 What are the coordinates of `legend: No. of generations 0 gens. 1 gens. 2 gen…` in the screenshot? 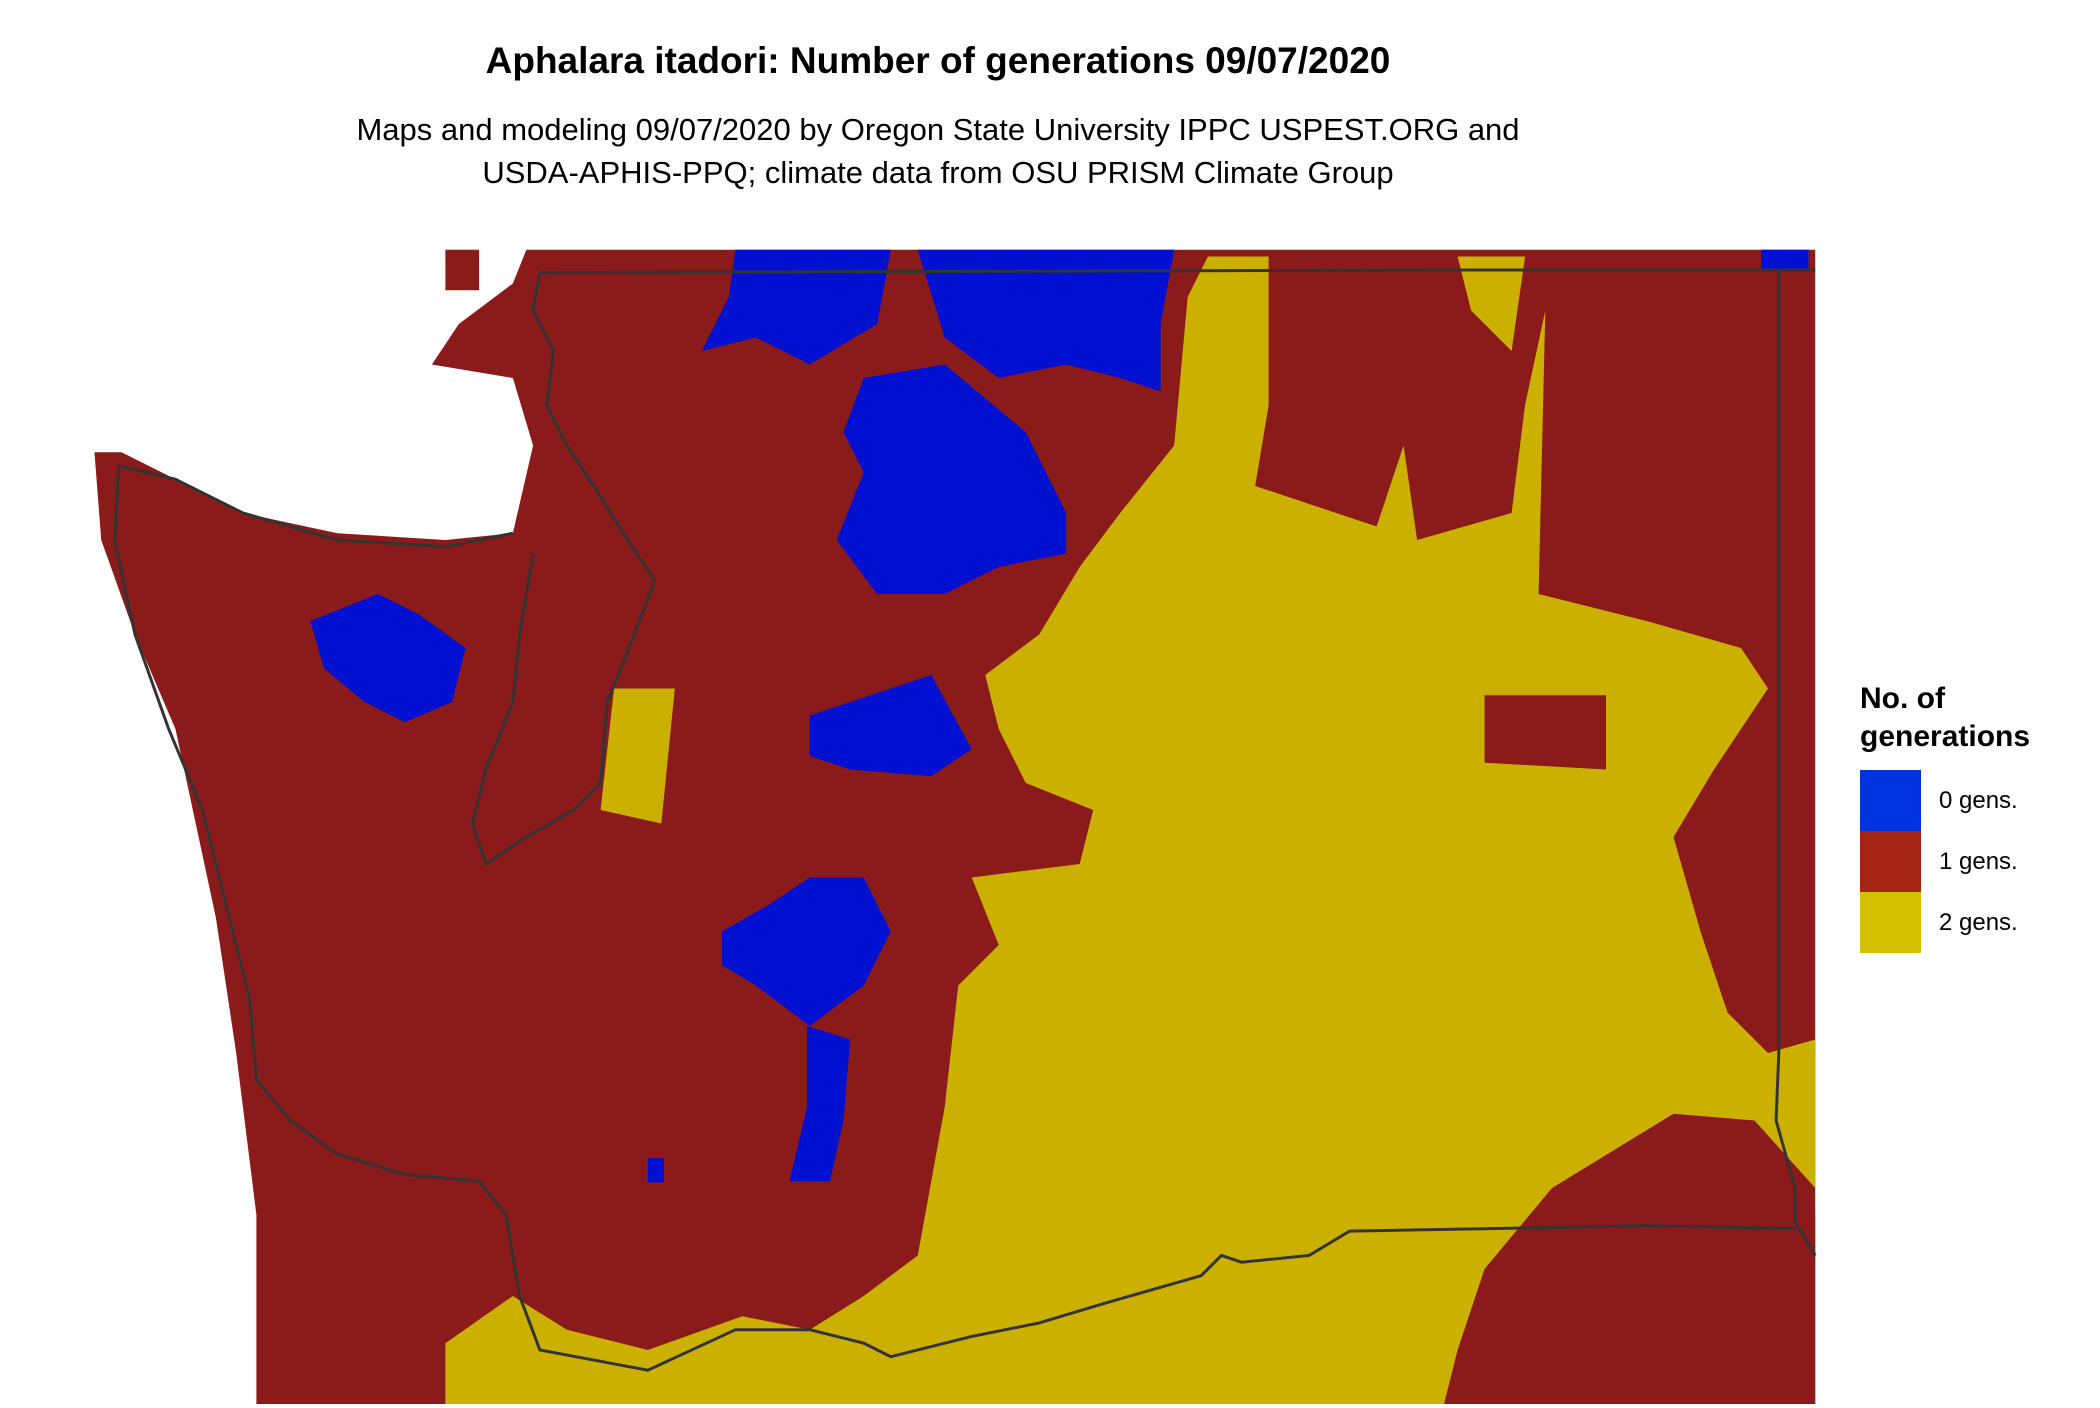 It's located at (1945, 816).